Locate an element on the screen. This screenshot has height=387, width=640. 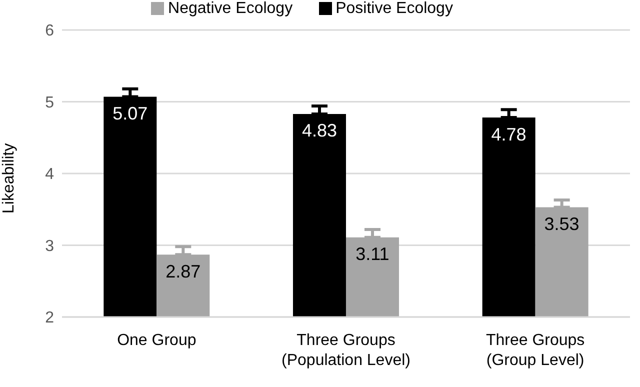
data-label: 3.11 is located at coordinates (373, 254).